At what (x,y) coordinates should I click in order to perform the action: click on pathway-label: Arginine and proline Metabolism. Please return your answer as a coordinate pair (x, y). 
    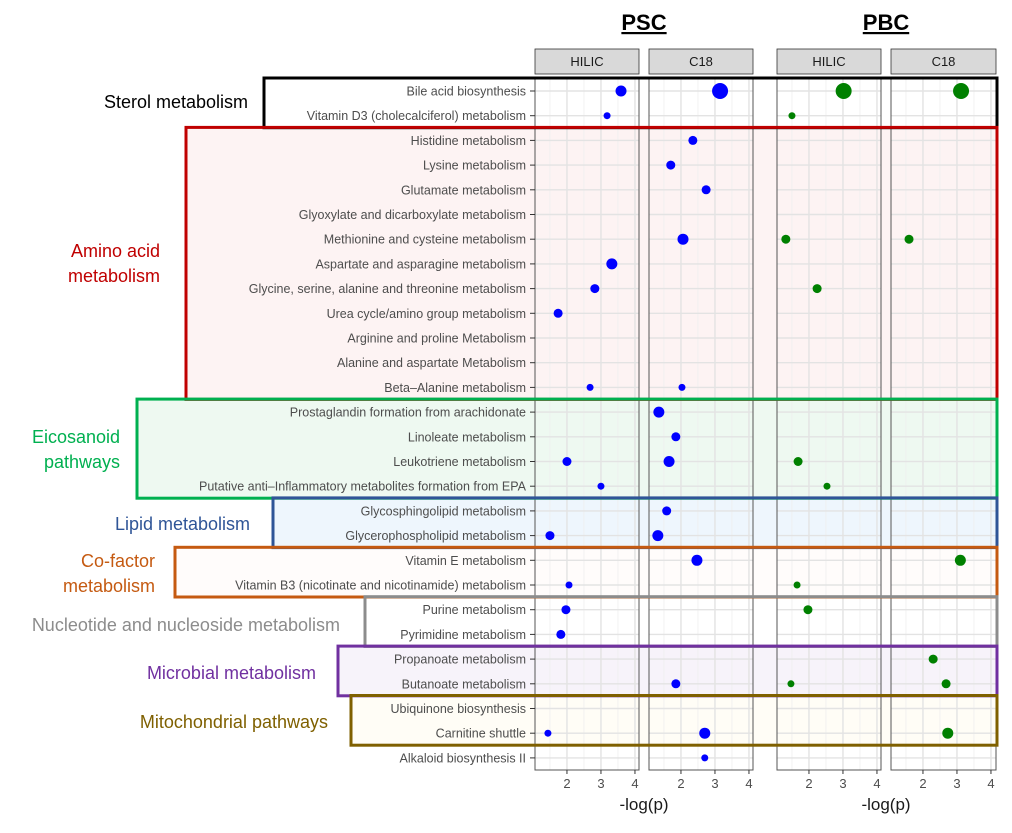
    Looking at the image, I should click on (436, 339).